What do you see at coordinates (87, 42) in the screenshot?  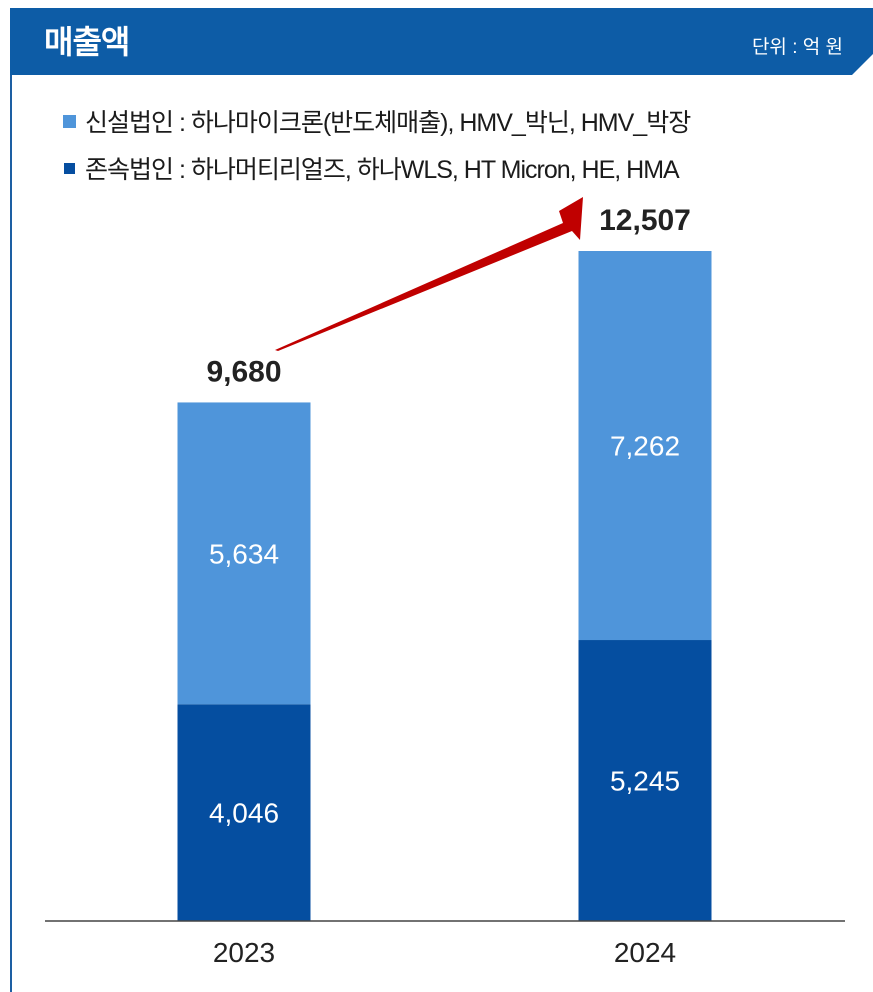 I see `chart-title: 매출액` at bounding box center [87, 42].